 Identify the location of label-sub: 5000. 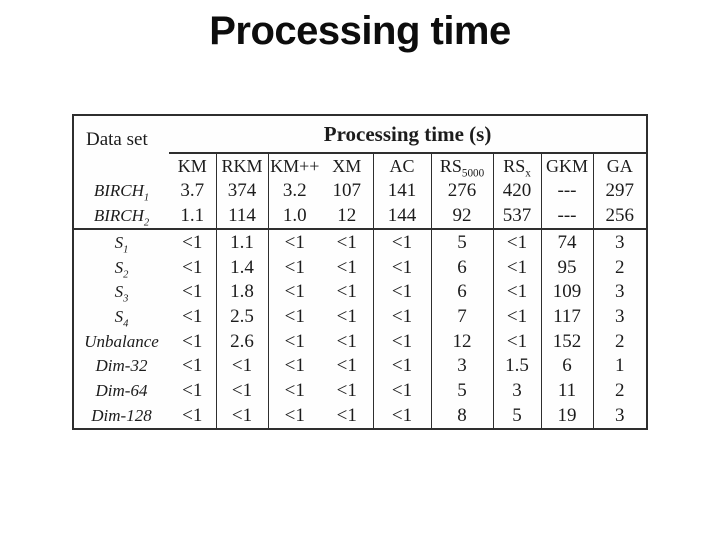
(473, 173).